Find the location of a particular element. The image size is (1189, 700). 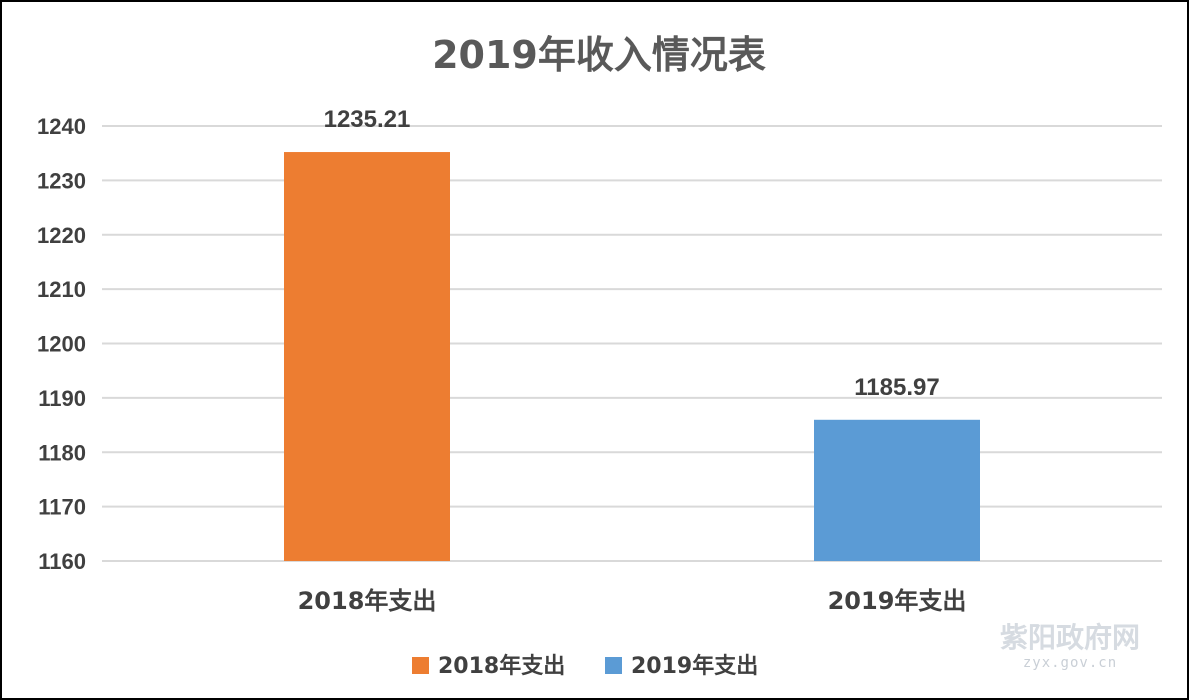

y-tick-label: 1200 is located at coordinates (61, 344).